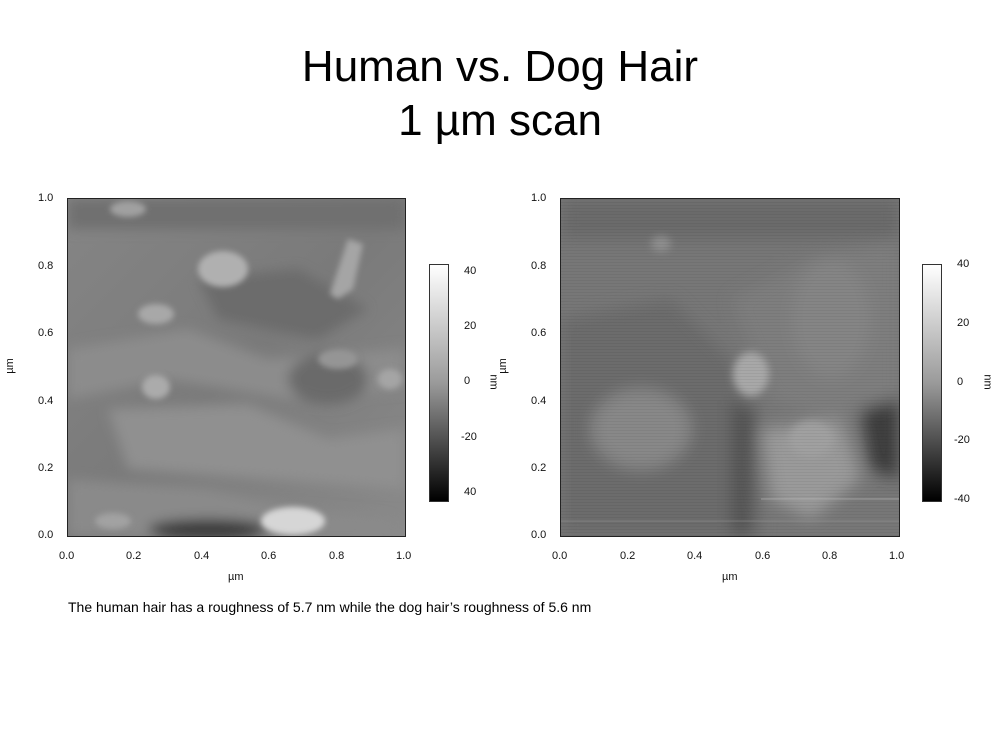  Describe the element at coordinates (987, 382) in the screenshot. I see `dog-colorbar-unit: nm` at that location.